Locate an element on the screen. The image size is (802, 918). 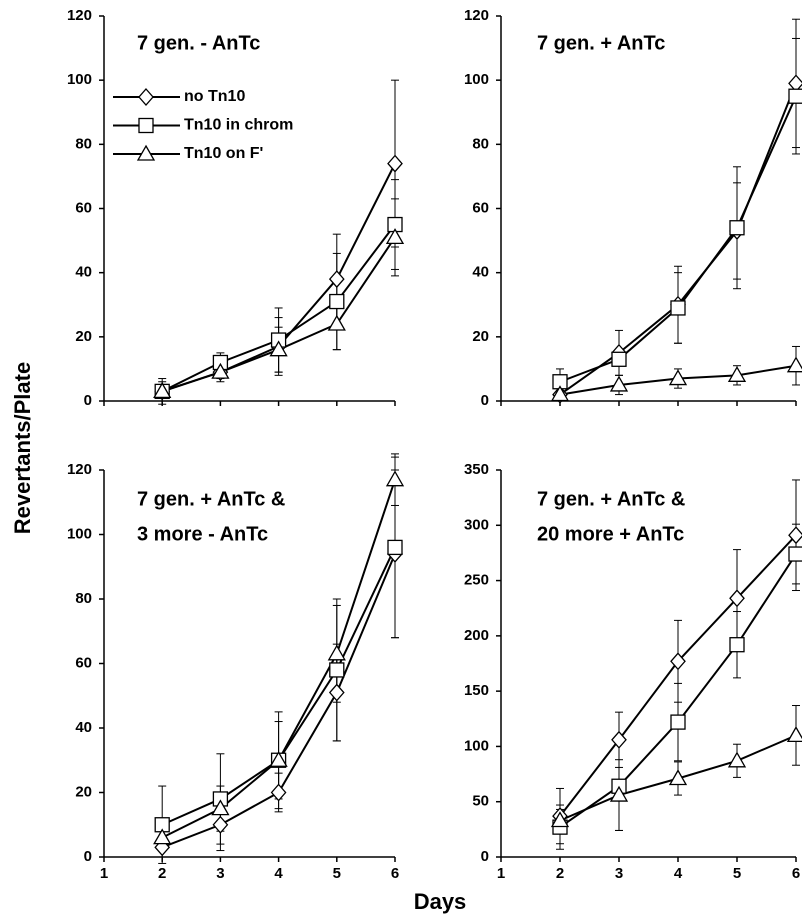
y-tick-label: 200 is located at coordinates (476, 635).